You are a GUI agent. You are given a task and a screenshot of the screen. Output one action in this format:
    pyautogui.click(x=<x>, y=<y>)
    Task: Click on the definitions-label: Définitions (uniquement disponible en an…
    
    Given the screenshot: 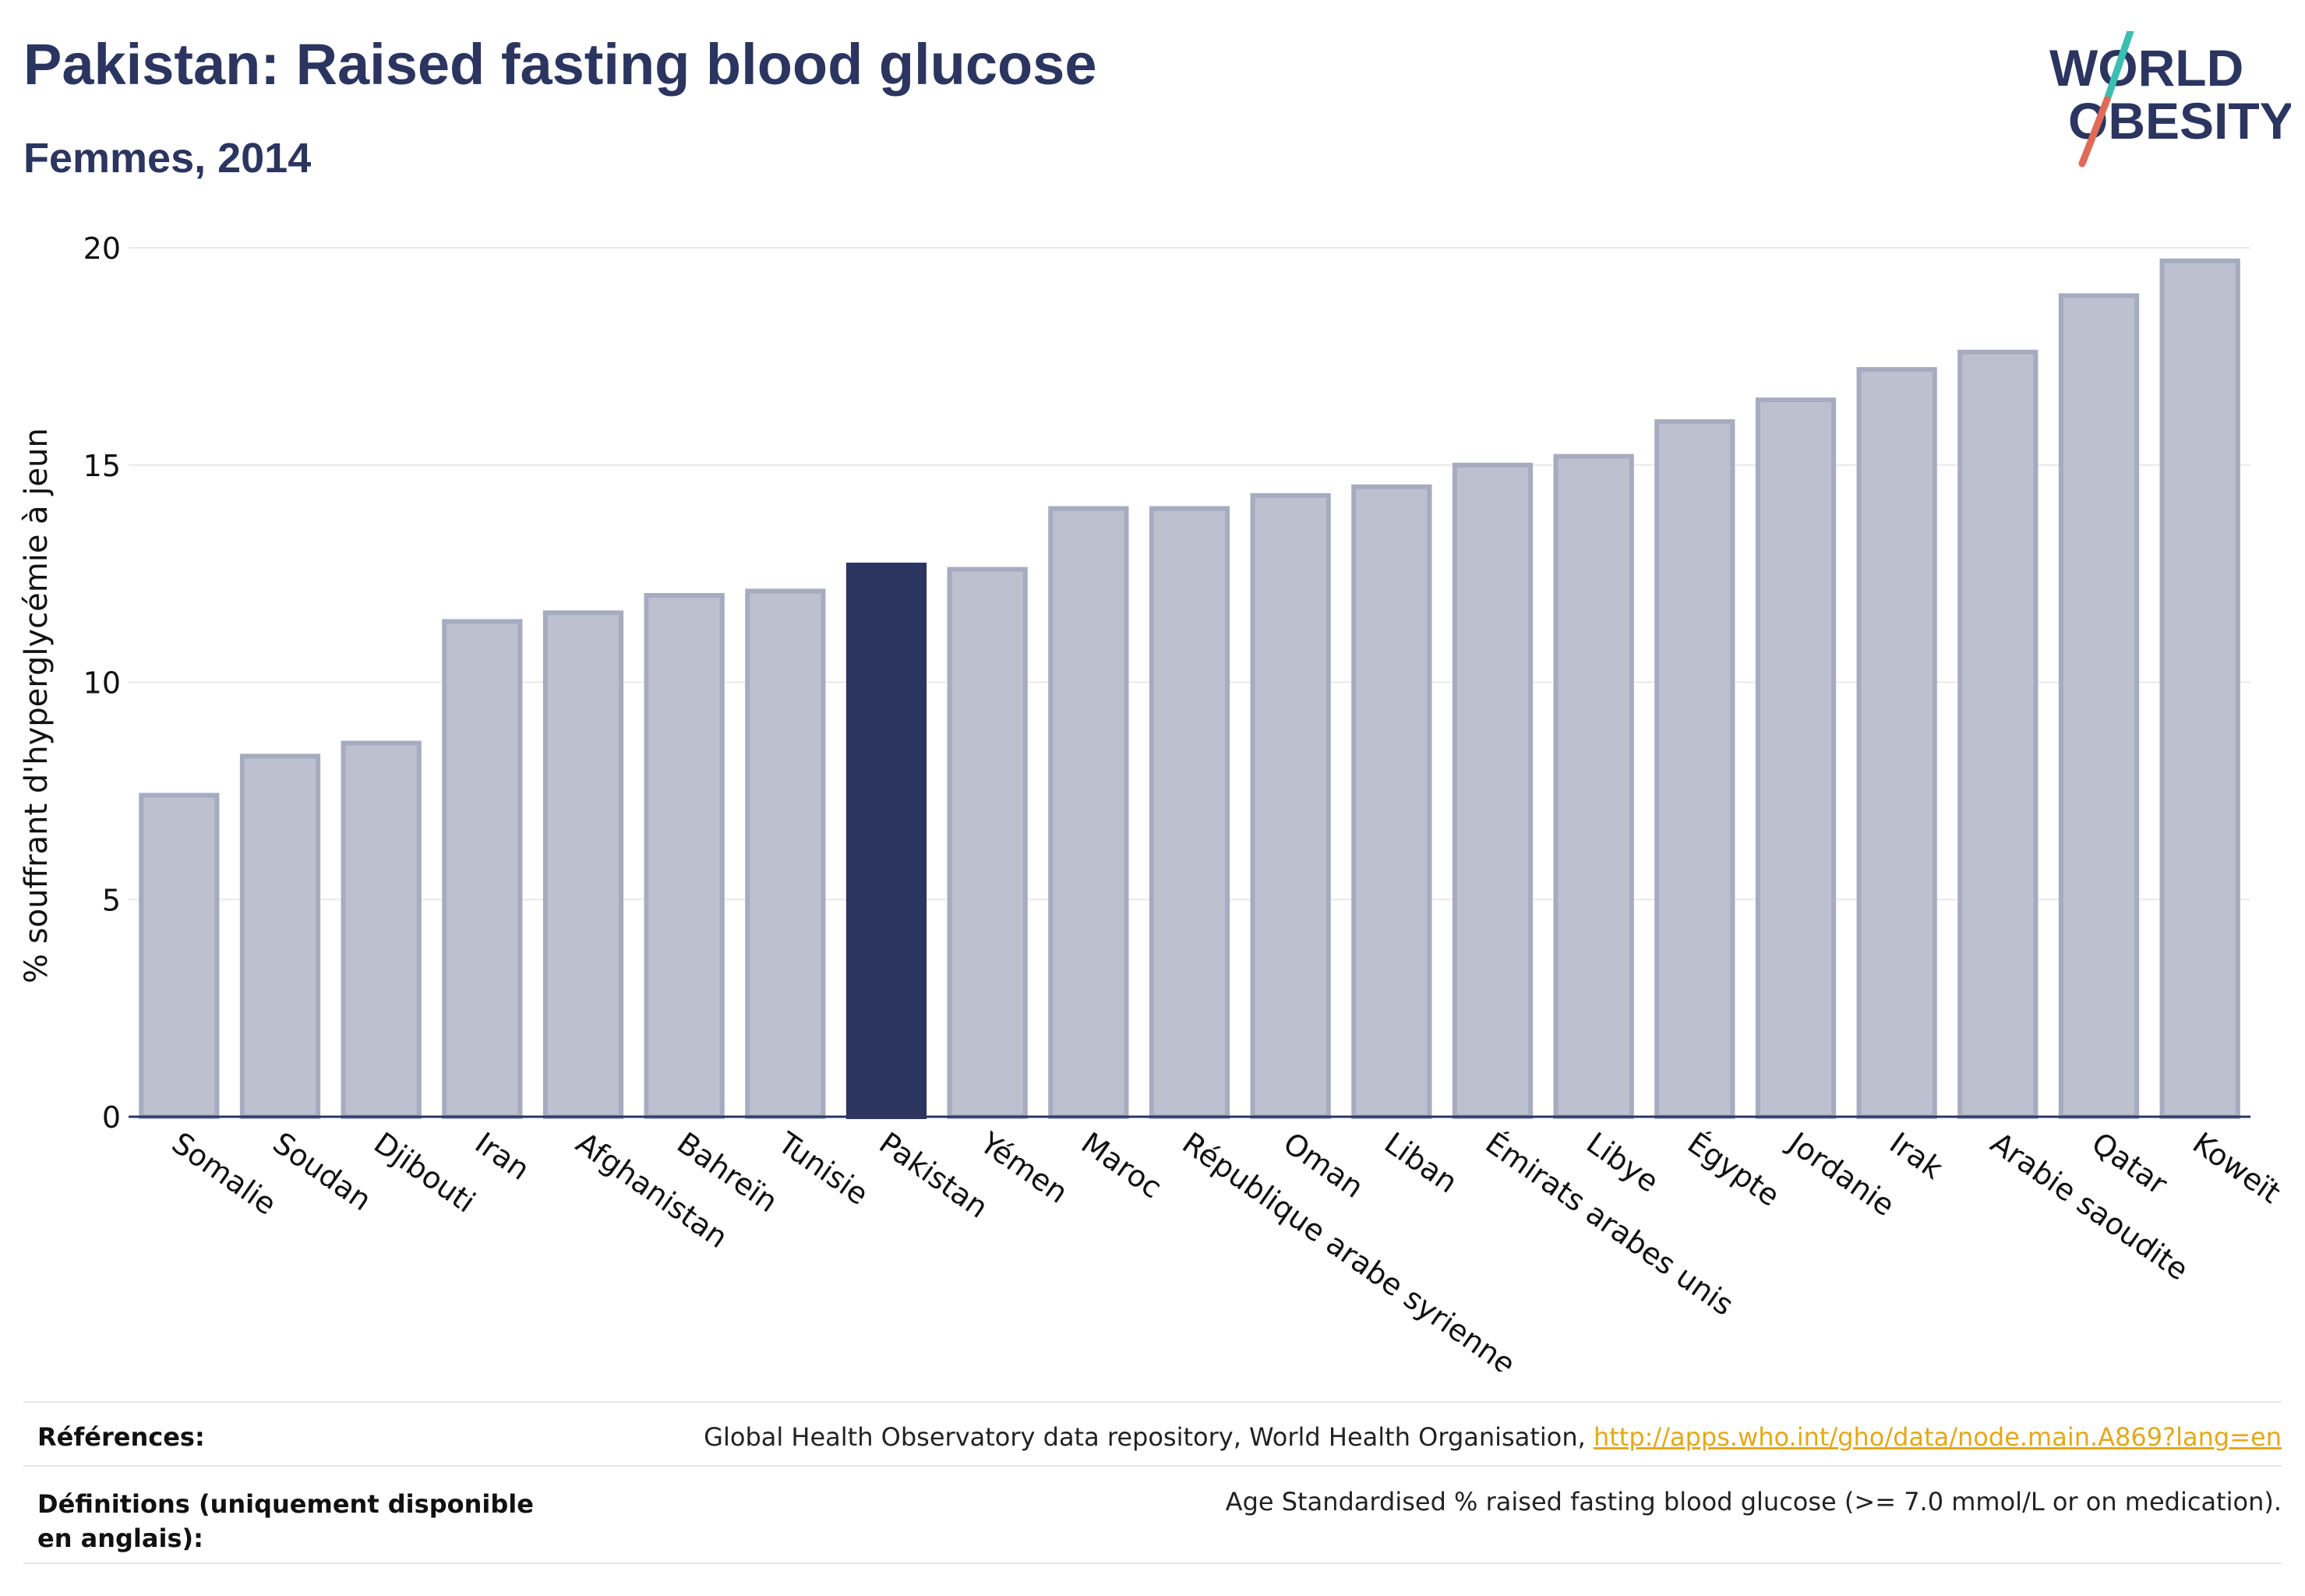 What is the action you would take?
    pyautogui.click(x=285, y=1521)
    